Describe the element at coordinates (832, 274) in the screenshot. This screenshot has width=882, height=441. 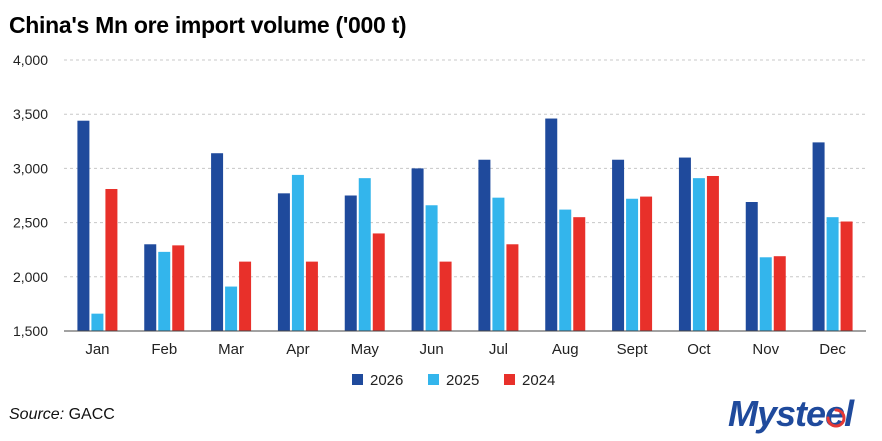
I see `bar-2025-dec` at that location.